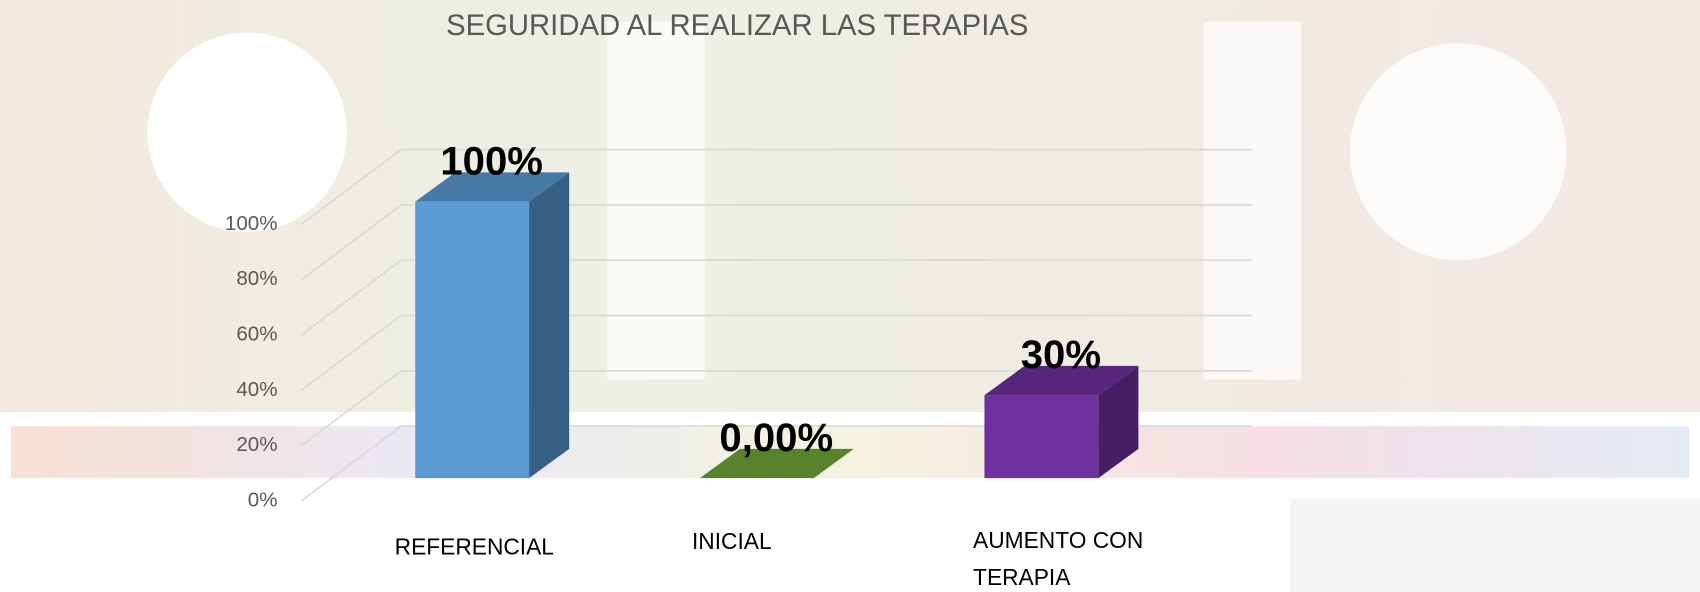 This screenshot has height=592, width=1700. Describe the element at coordinates (256, 444) in the screenshot. I see `y-tick-label: 20%` at that location.